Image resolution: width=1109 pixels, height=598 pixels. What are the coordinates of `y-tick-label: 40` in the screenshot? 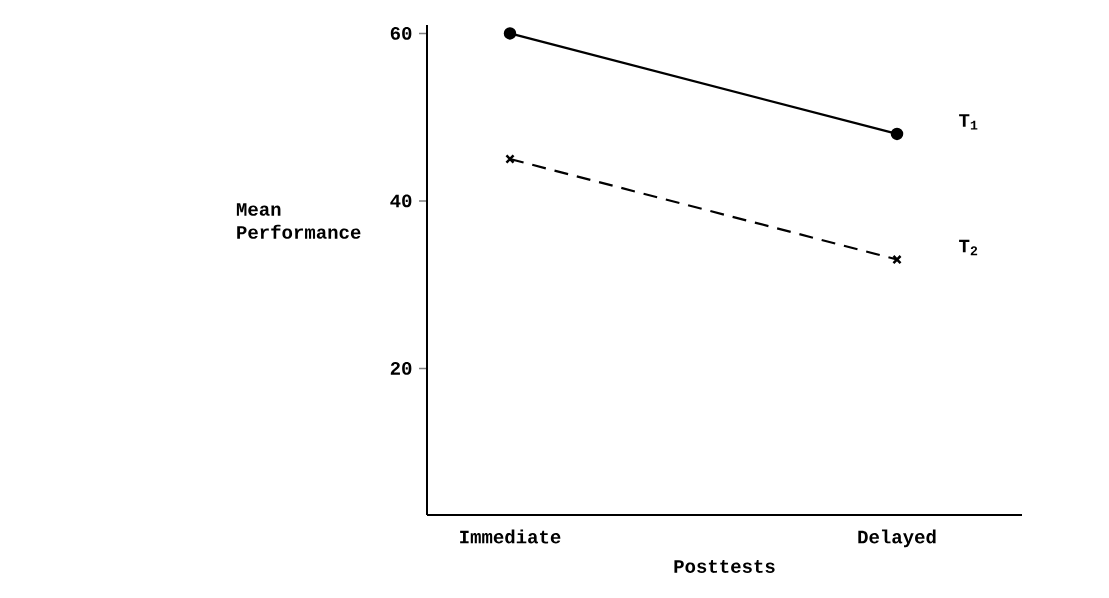 It's located at (401, 201).